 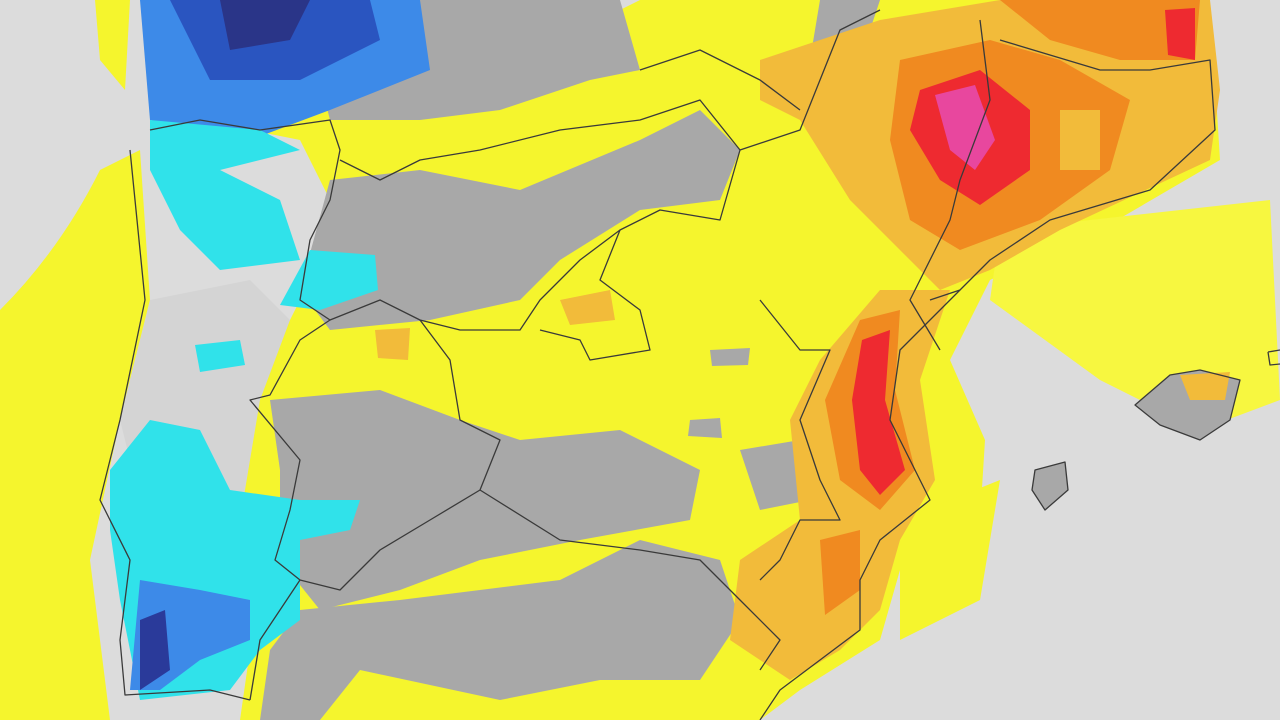 I want to click on north-yellow, so click(x=112, y=45).